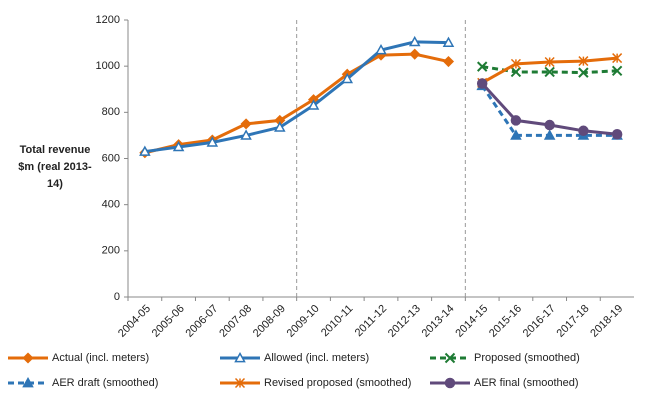  I want to click on x-tick-label: 2012-13, so click(404, 321).